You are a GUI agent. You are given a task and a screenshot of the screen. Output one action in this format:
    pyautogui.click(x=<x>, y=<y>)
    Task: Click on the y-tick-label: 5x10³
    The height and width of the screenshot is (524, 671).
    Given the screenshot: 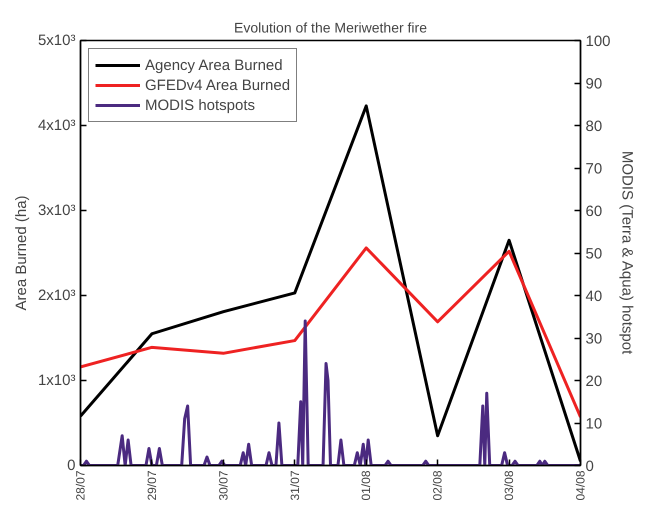 What is the action you would take?
    pyautogui.click(x=57, y=40)
    